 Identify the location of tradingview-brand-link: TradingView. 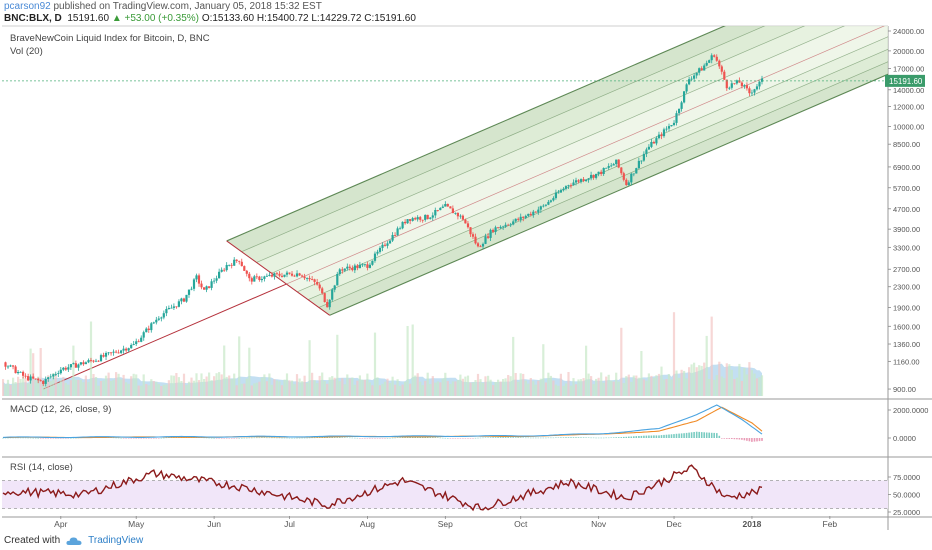
(116, 540).